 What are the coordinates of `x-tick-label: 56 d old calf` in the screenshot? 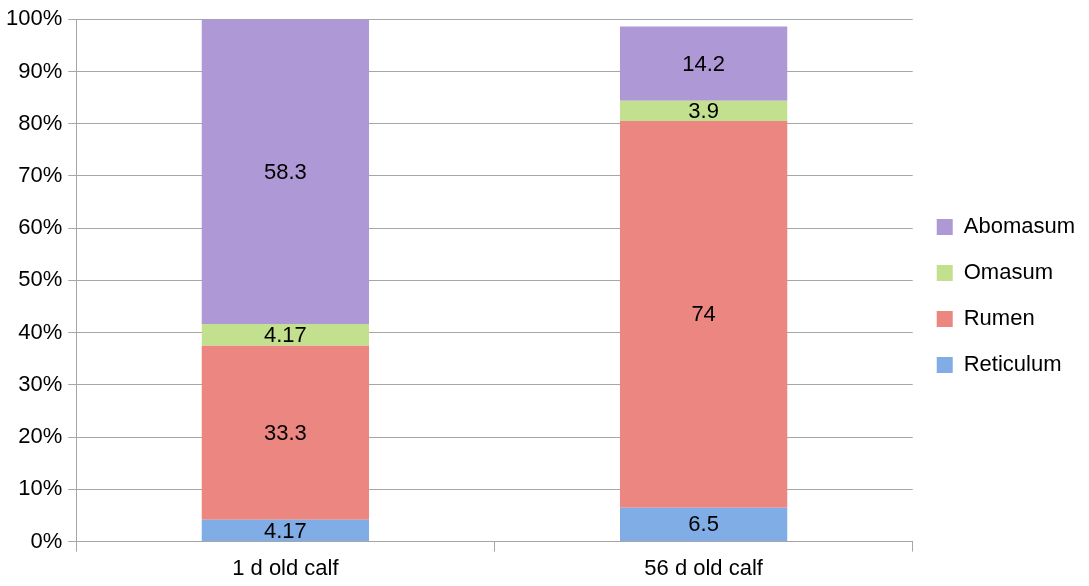 It's located at (704, 567).